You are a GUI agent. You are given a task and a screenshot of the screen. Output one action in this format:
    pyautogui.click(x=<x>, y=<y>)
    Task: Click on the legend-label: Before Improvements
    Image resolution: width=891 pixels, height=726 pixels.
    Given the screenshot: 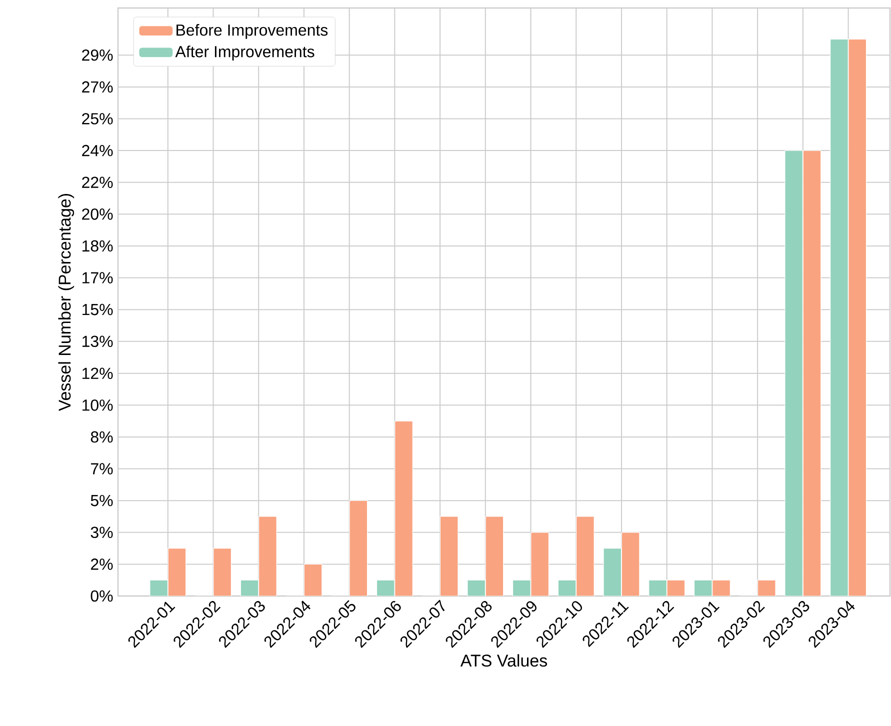 What is the action you would take?
    pyautogui.click(x=252, y=31)
    